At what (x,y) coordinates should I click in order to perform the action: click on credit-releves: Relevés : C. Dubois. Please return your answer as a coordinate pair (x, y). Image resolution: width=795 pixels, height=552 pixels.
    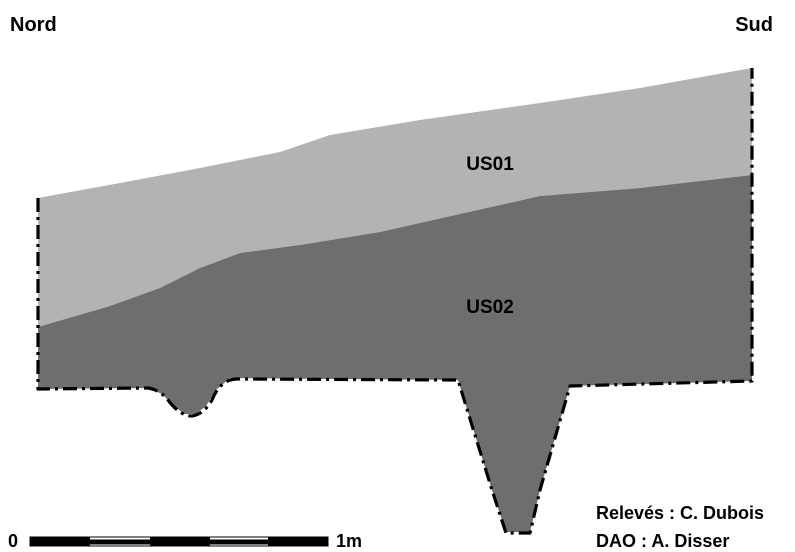
    Looking at the image, I should click on (680, 513).